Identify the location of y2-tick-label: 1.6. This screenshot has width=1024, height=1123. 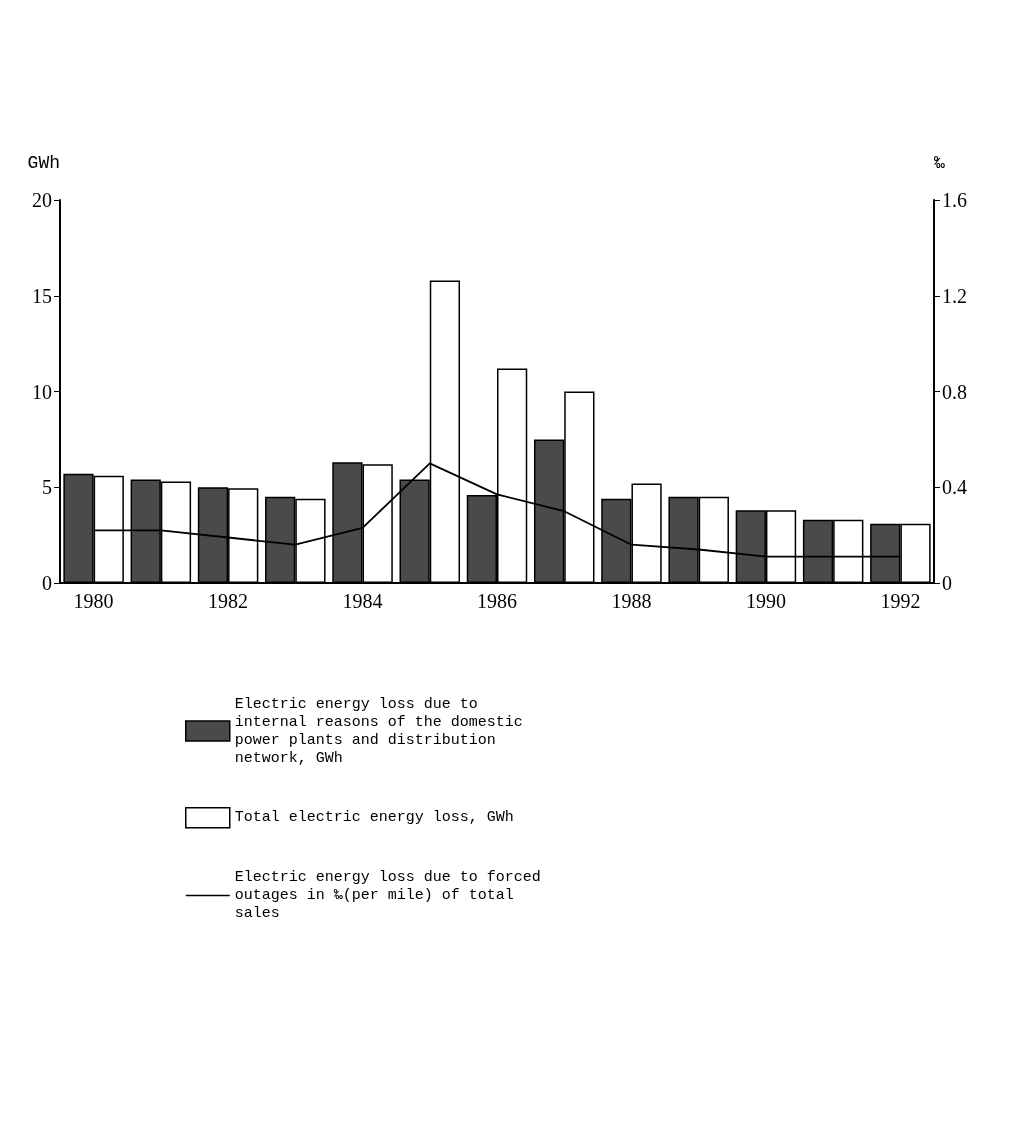
(954, 200).